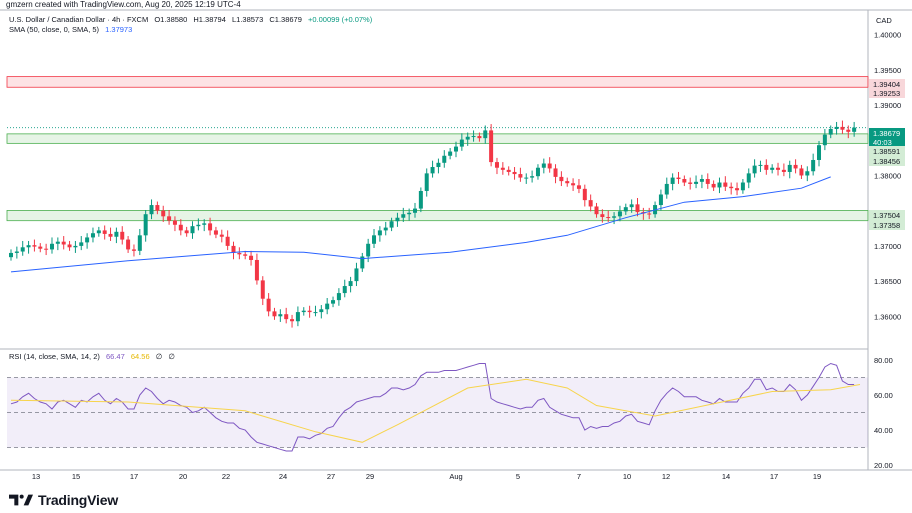 The image size is (912, 513). Describe the element at coordinates (78, 500) in the screenshot. I see `brand-name: TradingView` at that location.